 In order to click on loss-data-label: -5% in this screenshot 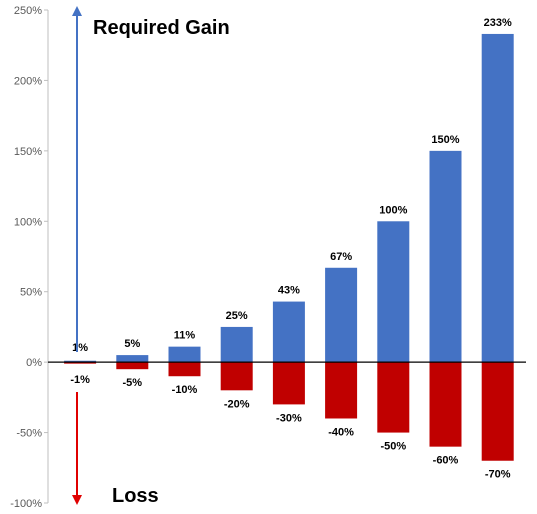, I will do `click(133, 383)`.